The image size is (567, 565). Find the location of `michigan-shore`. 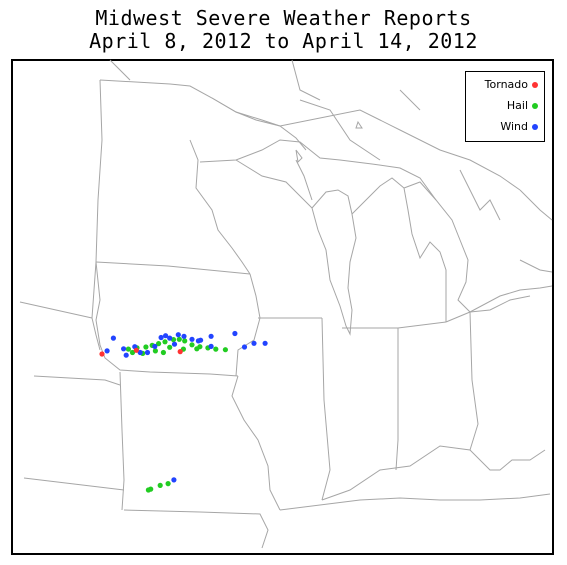

michigan-shore is located at coordinates (399, 249).